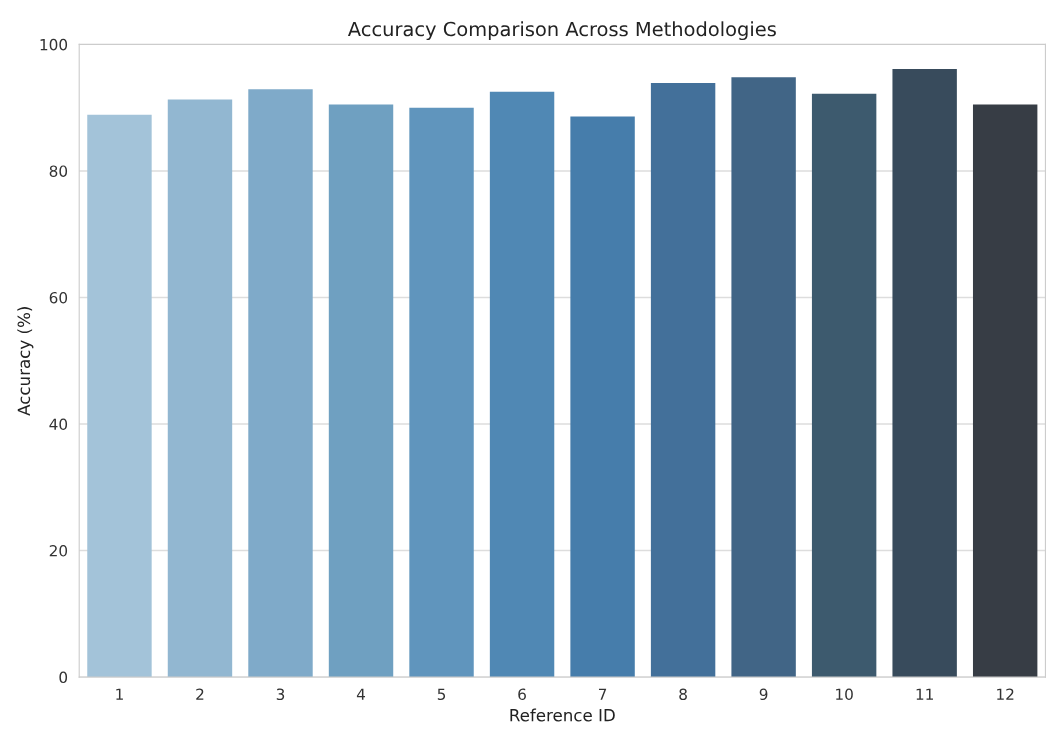  What do you see at coordinates (441, 694) in the screenshot?
I see `x-tick-label: 5` at bounding box center [441, 694].